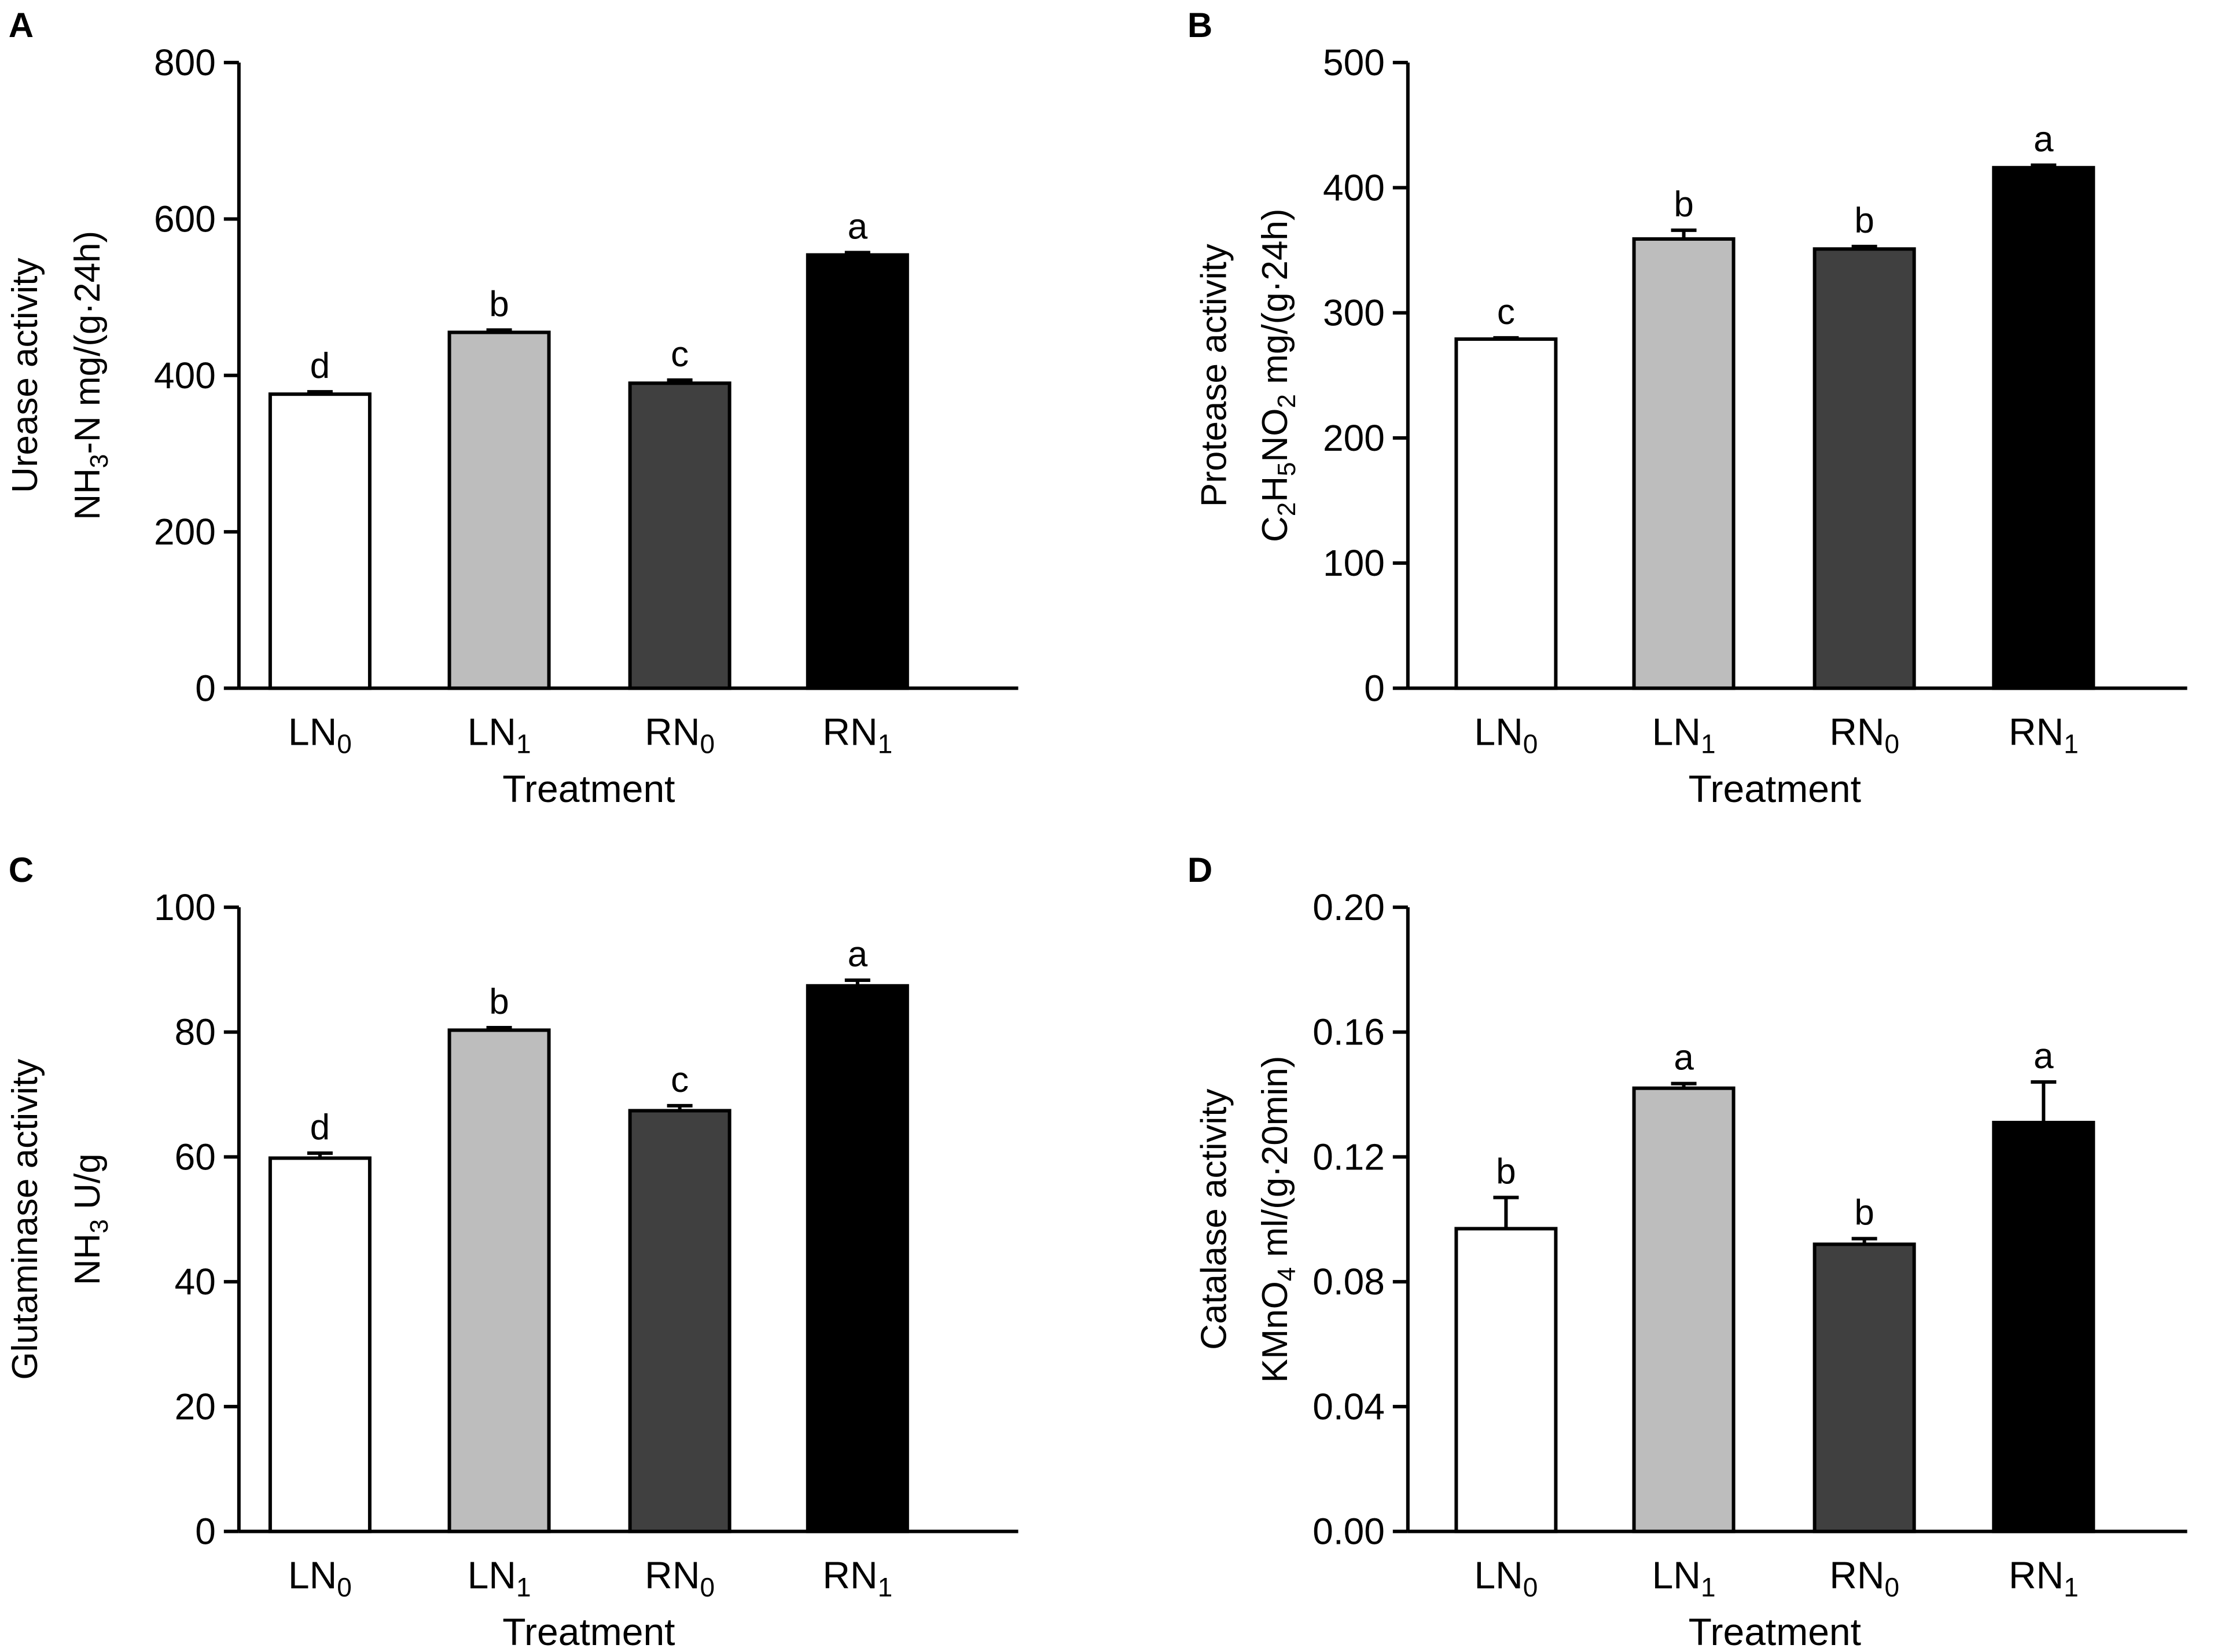 The width and height of the screenshot is (2228, 1652). I want to click on panel-letter: C, so click(22, 870).